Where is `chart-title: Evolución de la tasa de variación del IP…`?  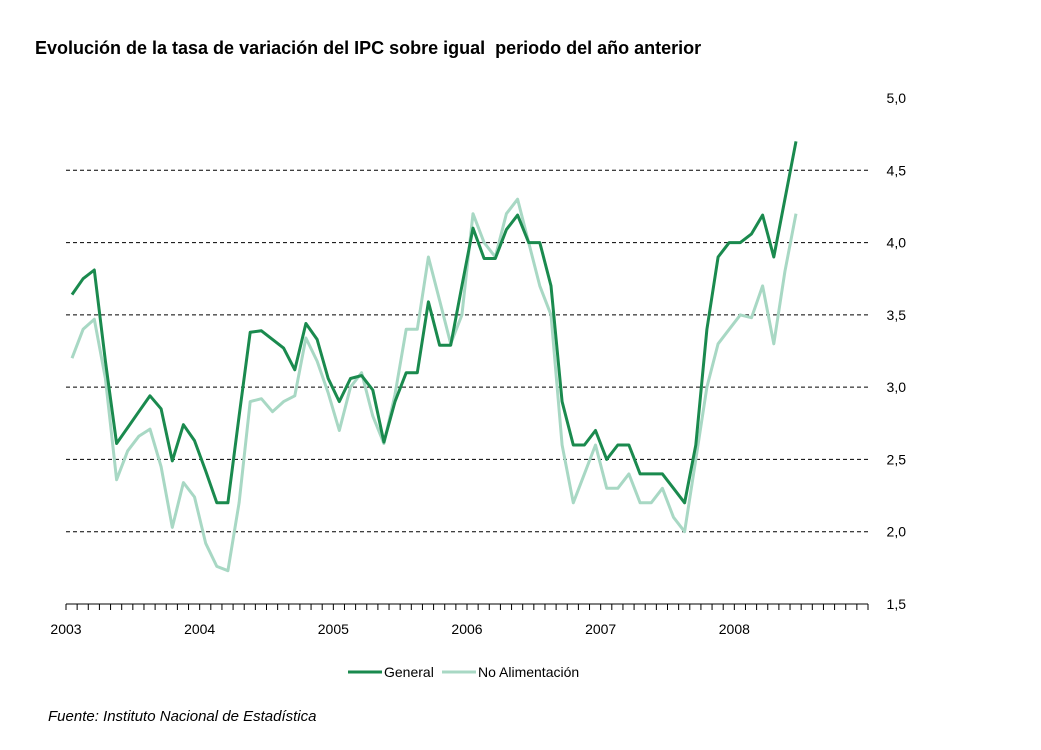
chart-title: Evolución de la tasa de variación del IP… is located at coordinates (368, 48).